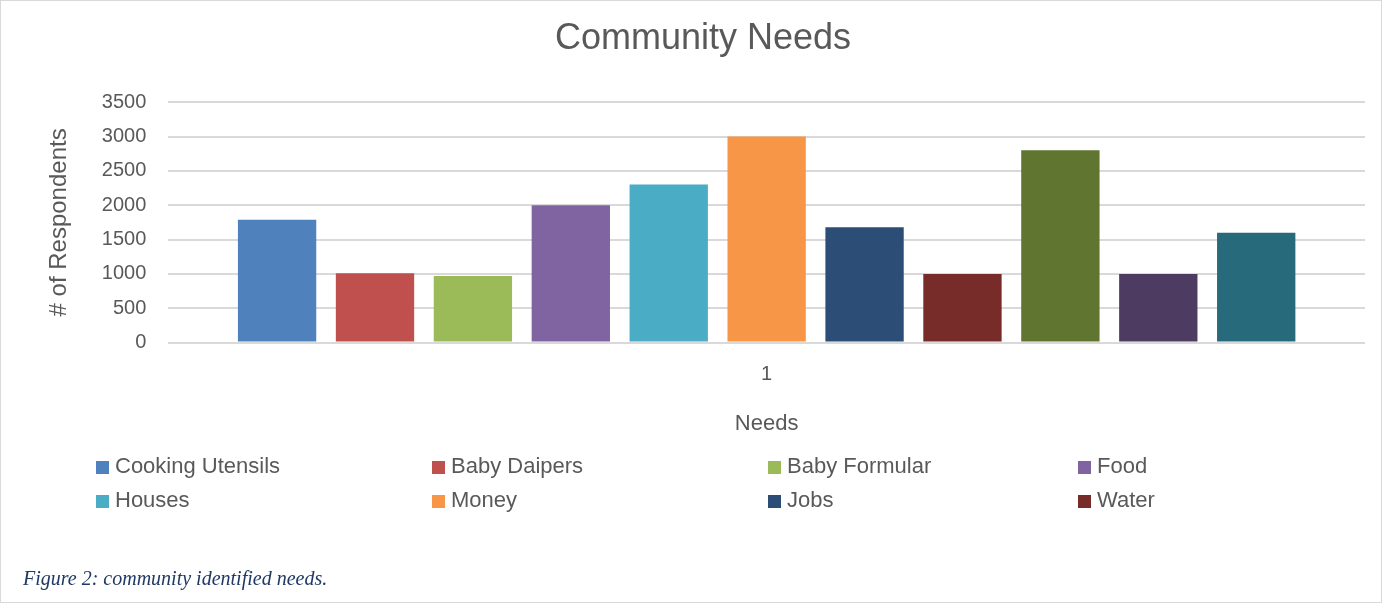  Describe the element at coordinates (859, 465) in the screenshot. I see `legend-label: Baby Formular` at that location.